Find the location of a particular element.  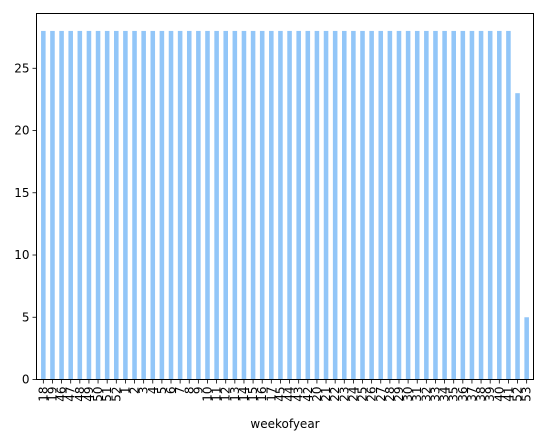

y-tick-label: 20 is located at coordinates (21, 131).